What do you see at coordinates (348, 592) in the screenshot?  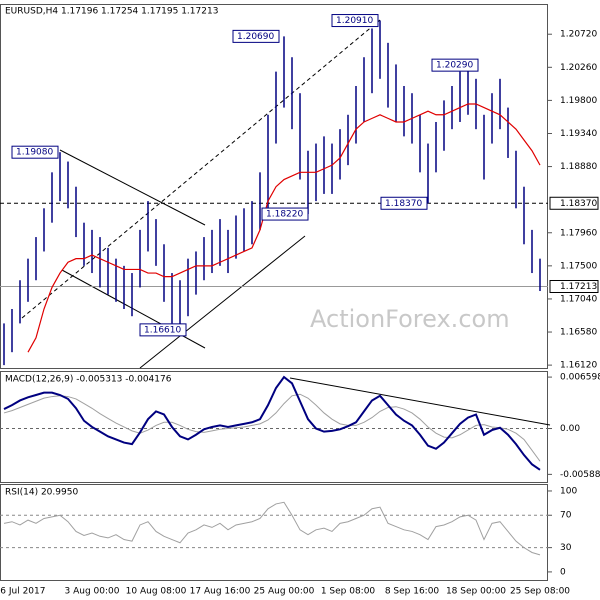 I see `x-tick-label: 1 Sep 08:00` at bounding box center [348, 592].